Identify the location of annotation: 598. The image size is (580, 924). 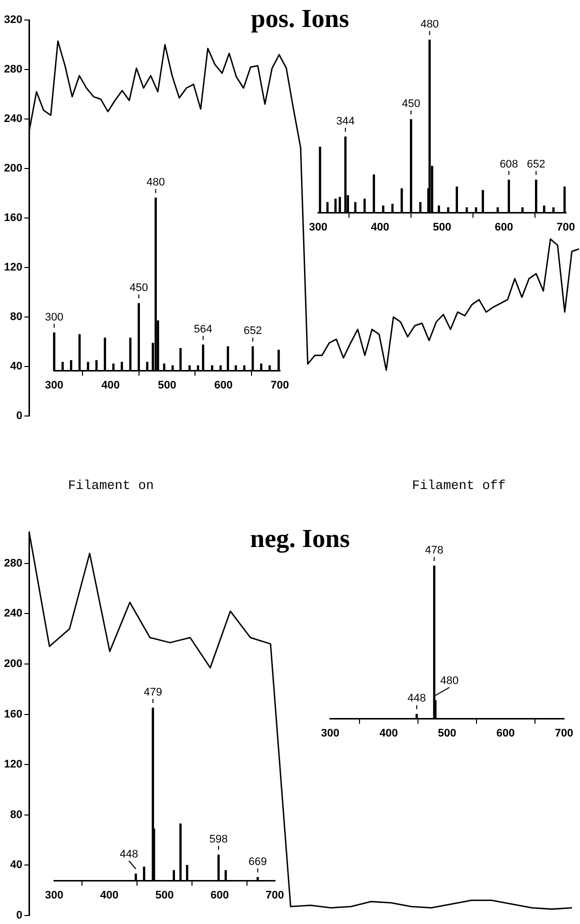
(218, 839).